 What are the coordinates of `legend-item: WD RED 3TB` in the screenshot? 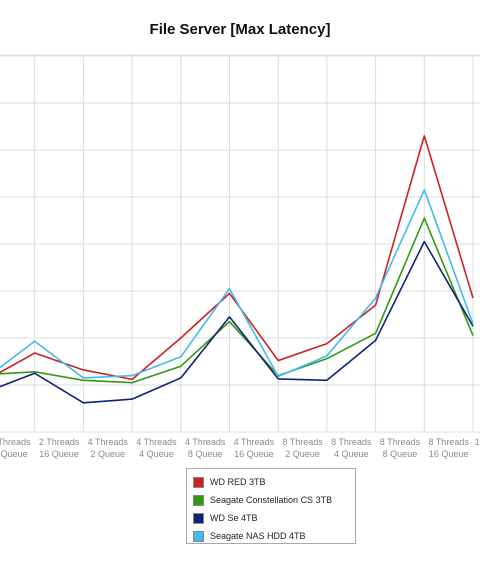 It's located at (271, 482).